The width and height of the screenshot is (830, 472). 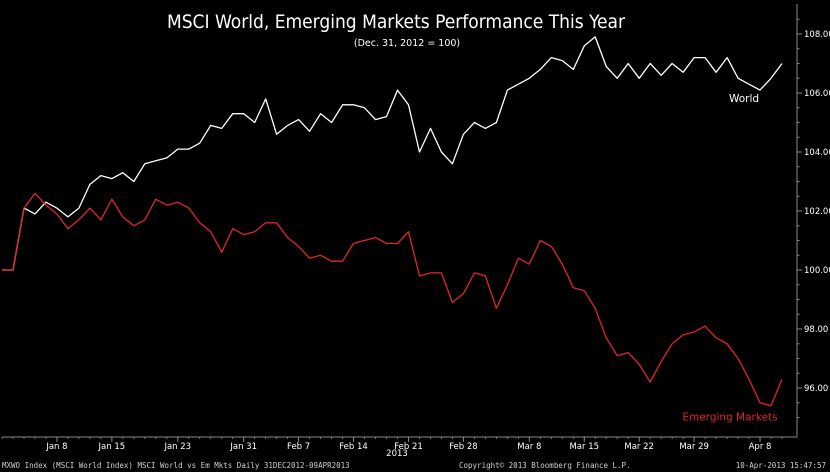 I want to click on y-tick-label: 96.00, so click(x=816, y=389).